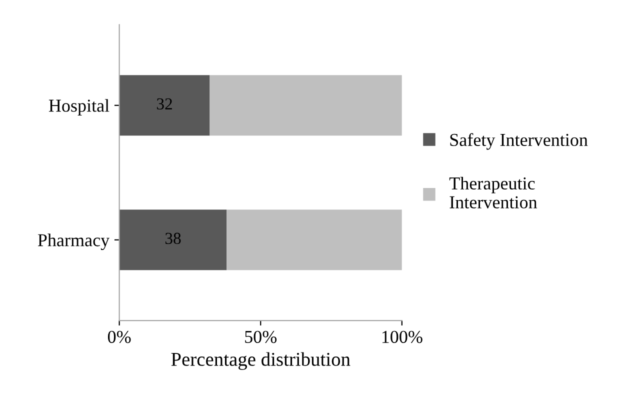 The height and width of the screenshot is (411, 628). What do you see at coordinates (74, 242) in the screenshot?
I see `y-tick-label: Pharmacy` at bounding box center [74, 242].